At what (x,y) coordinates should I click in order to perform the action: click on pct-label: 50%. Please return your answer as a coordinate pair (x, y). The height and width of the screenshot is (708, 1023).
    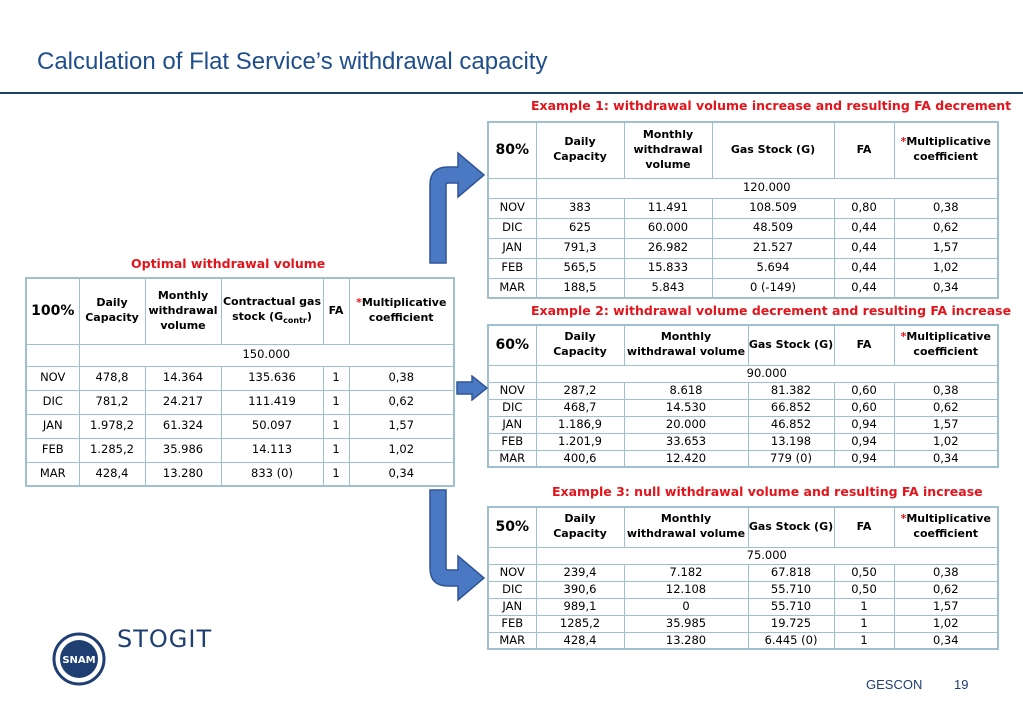
    Looking at the image, I should click on (512, 527).